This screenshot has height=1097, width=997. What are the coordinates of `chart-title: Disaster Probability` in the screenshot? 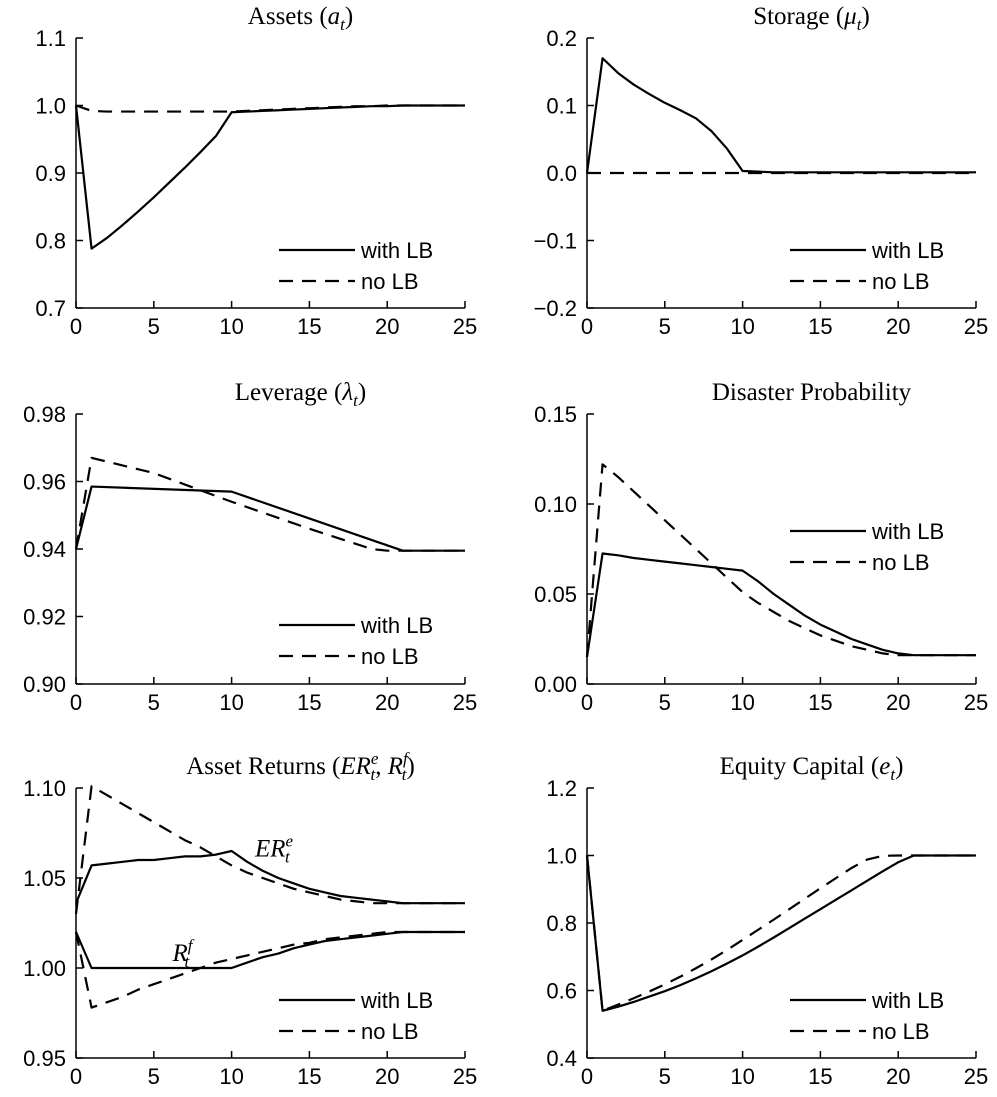 It's located at (812, 392).